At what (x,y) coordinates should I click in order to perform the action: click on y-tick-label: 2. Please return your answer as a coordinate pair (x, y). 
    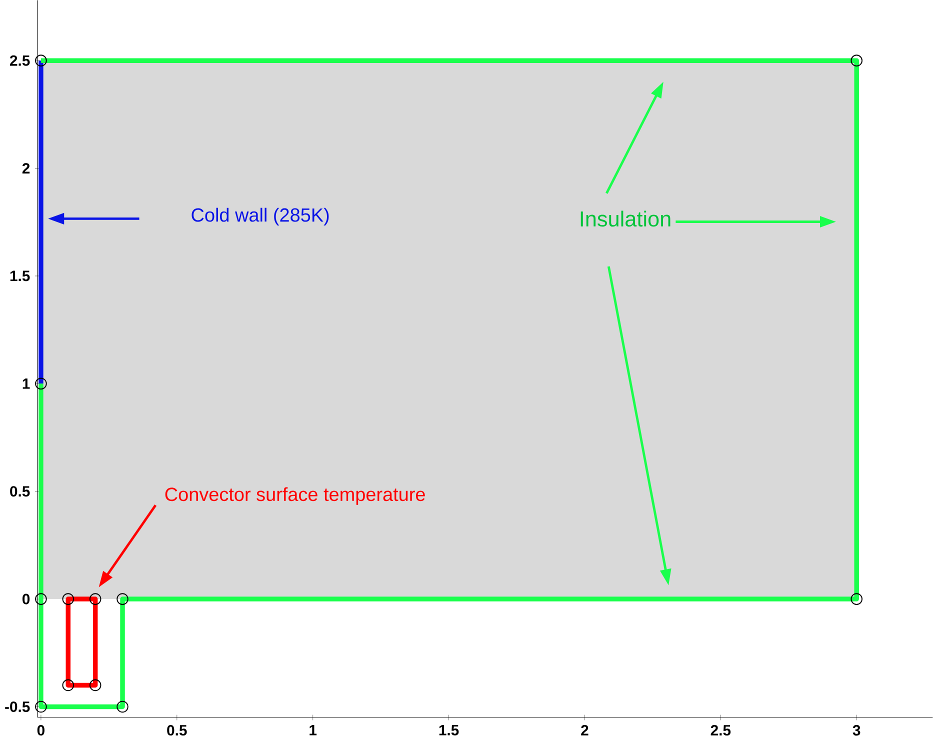
    Looking at the image, I should click on (26, 168).